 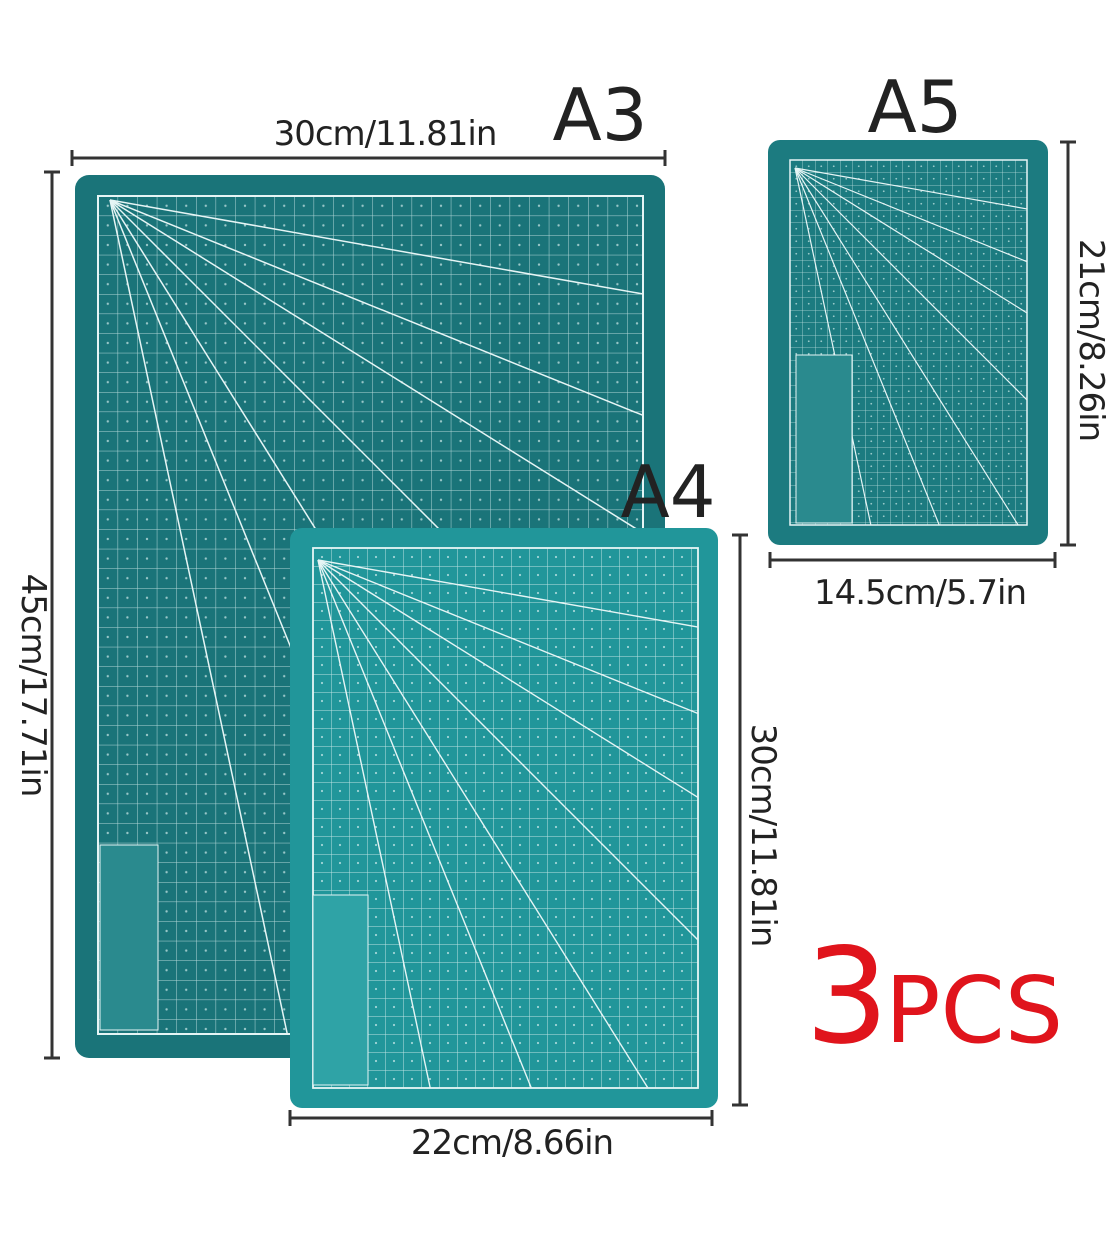 I want to click on width-label: 30cm/11.81in, so click(x=385, y=134).